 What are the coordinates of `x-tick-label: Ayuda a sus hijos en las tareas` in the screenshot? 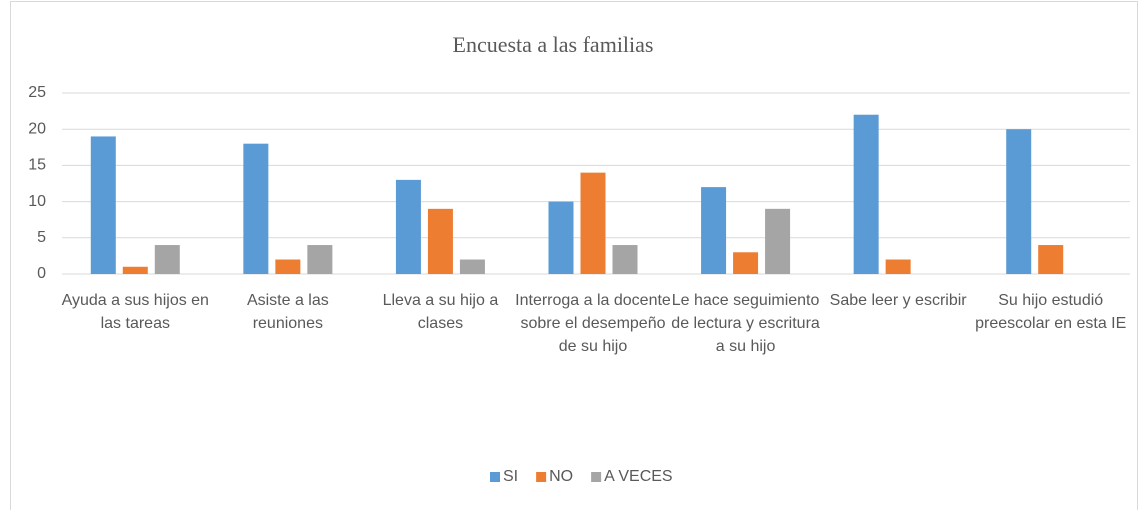 It's located at (135, 312).